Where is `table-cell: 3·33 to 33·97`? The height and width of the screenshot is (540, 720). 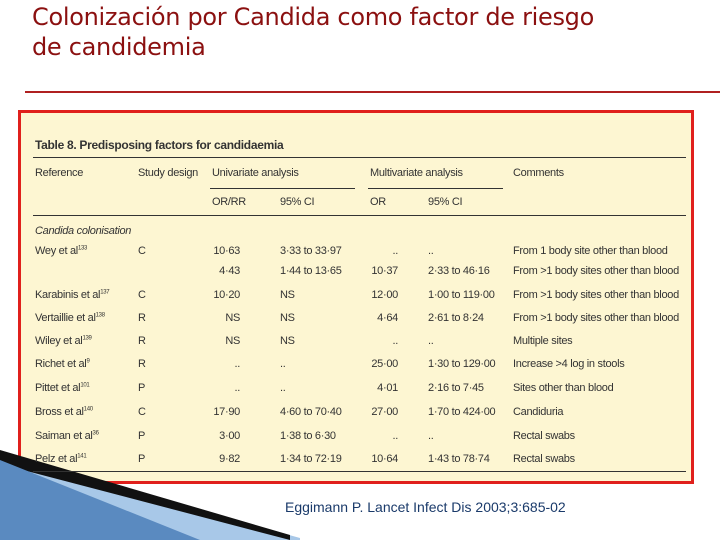
table-cell: 3·33 to 33·97 is located at coordinates (311, 251).